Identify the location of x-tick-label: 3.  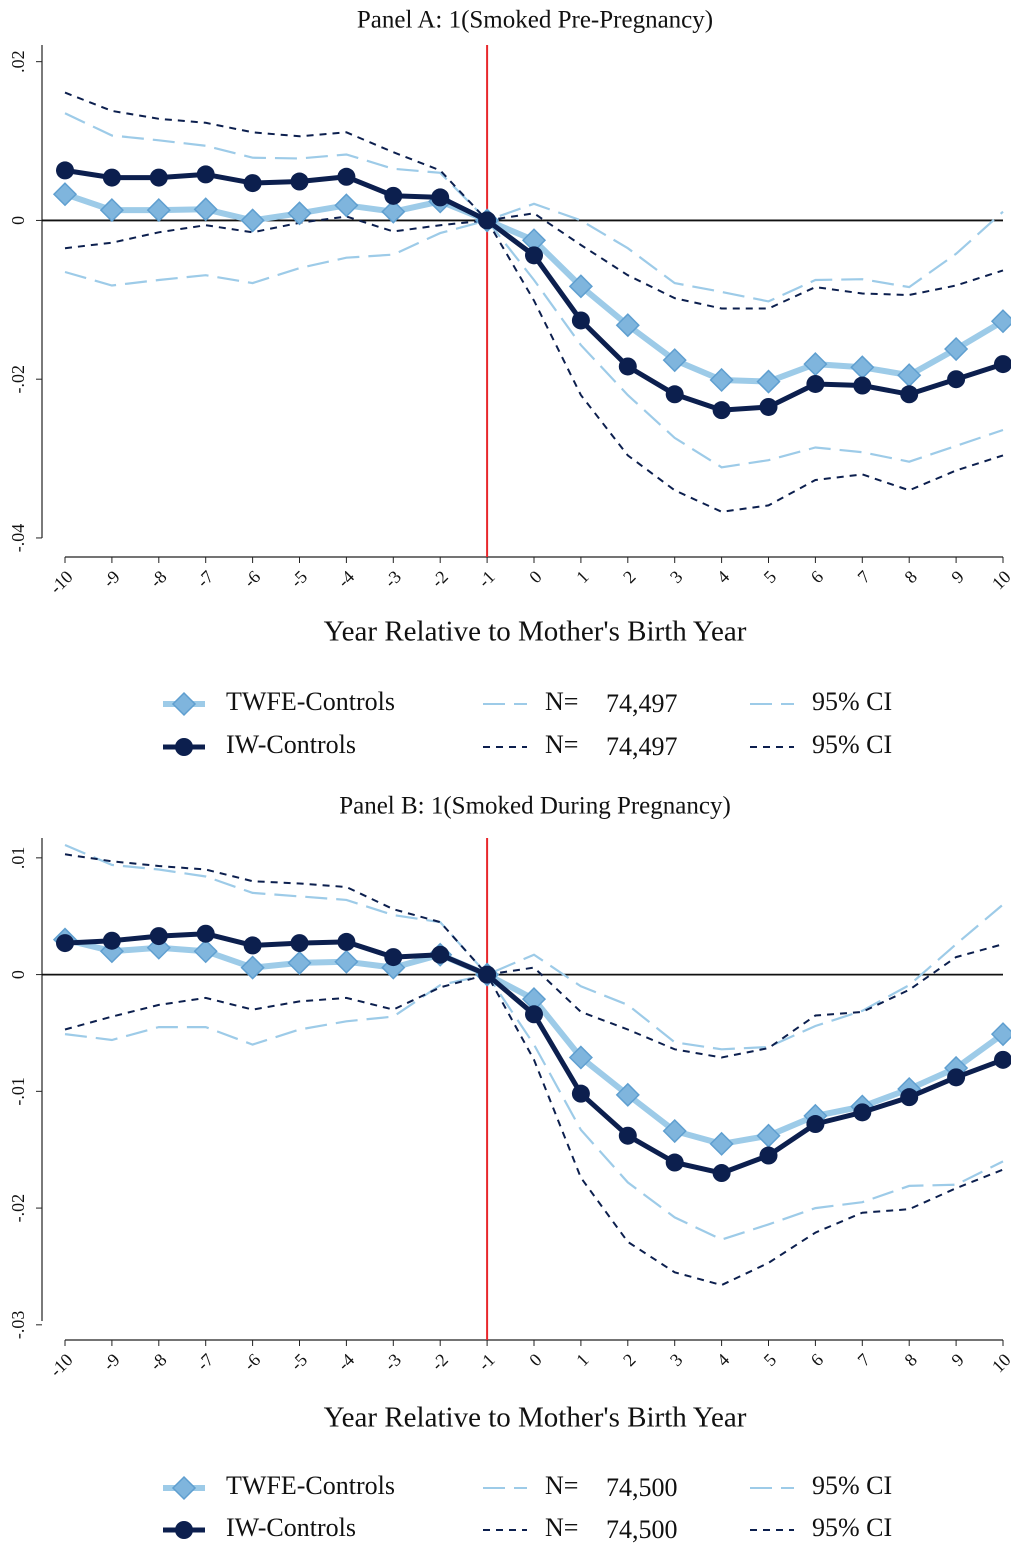
(676, 577).